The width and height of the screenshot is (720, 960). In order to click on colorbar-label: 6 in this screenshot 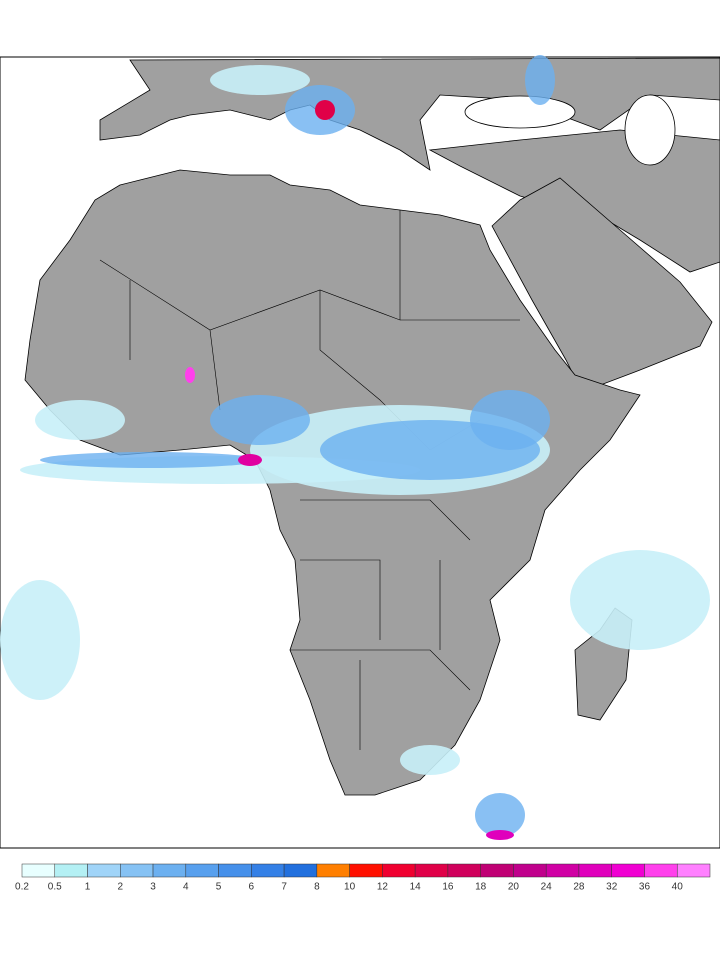, I will do `click(252, 887)`.